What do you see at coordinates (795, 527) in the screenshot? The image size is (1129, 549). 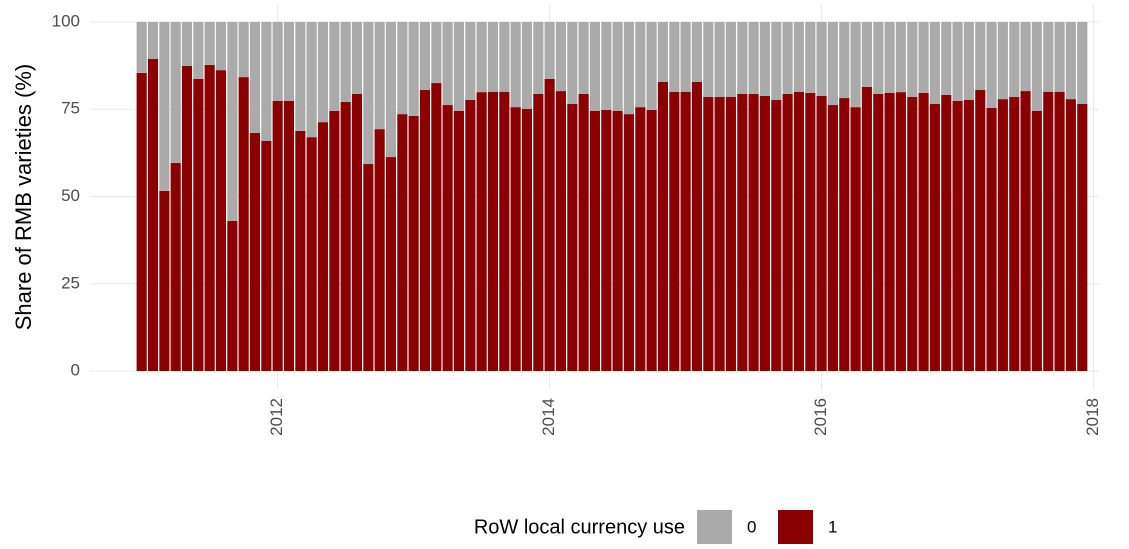 I see `legend-swatch` at bounding box center [795, 527].